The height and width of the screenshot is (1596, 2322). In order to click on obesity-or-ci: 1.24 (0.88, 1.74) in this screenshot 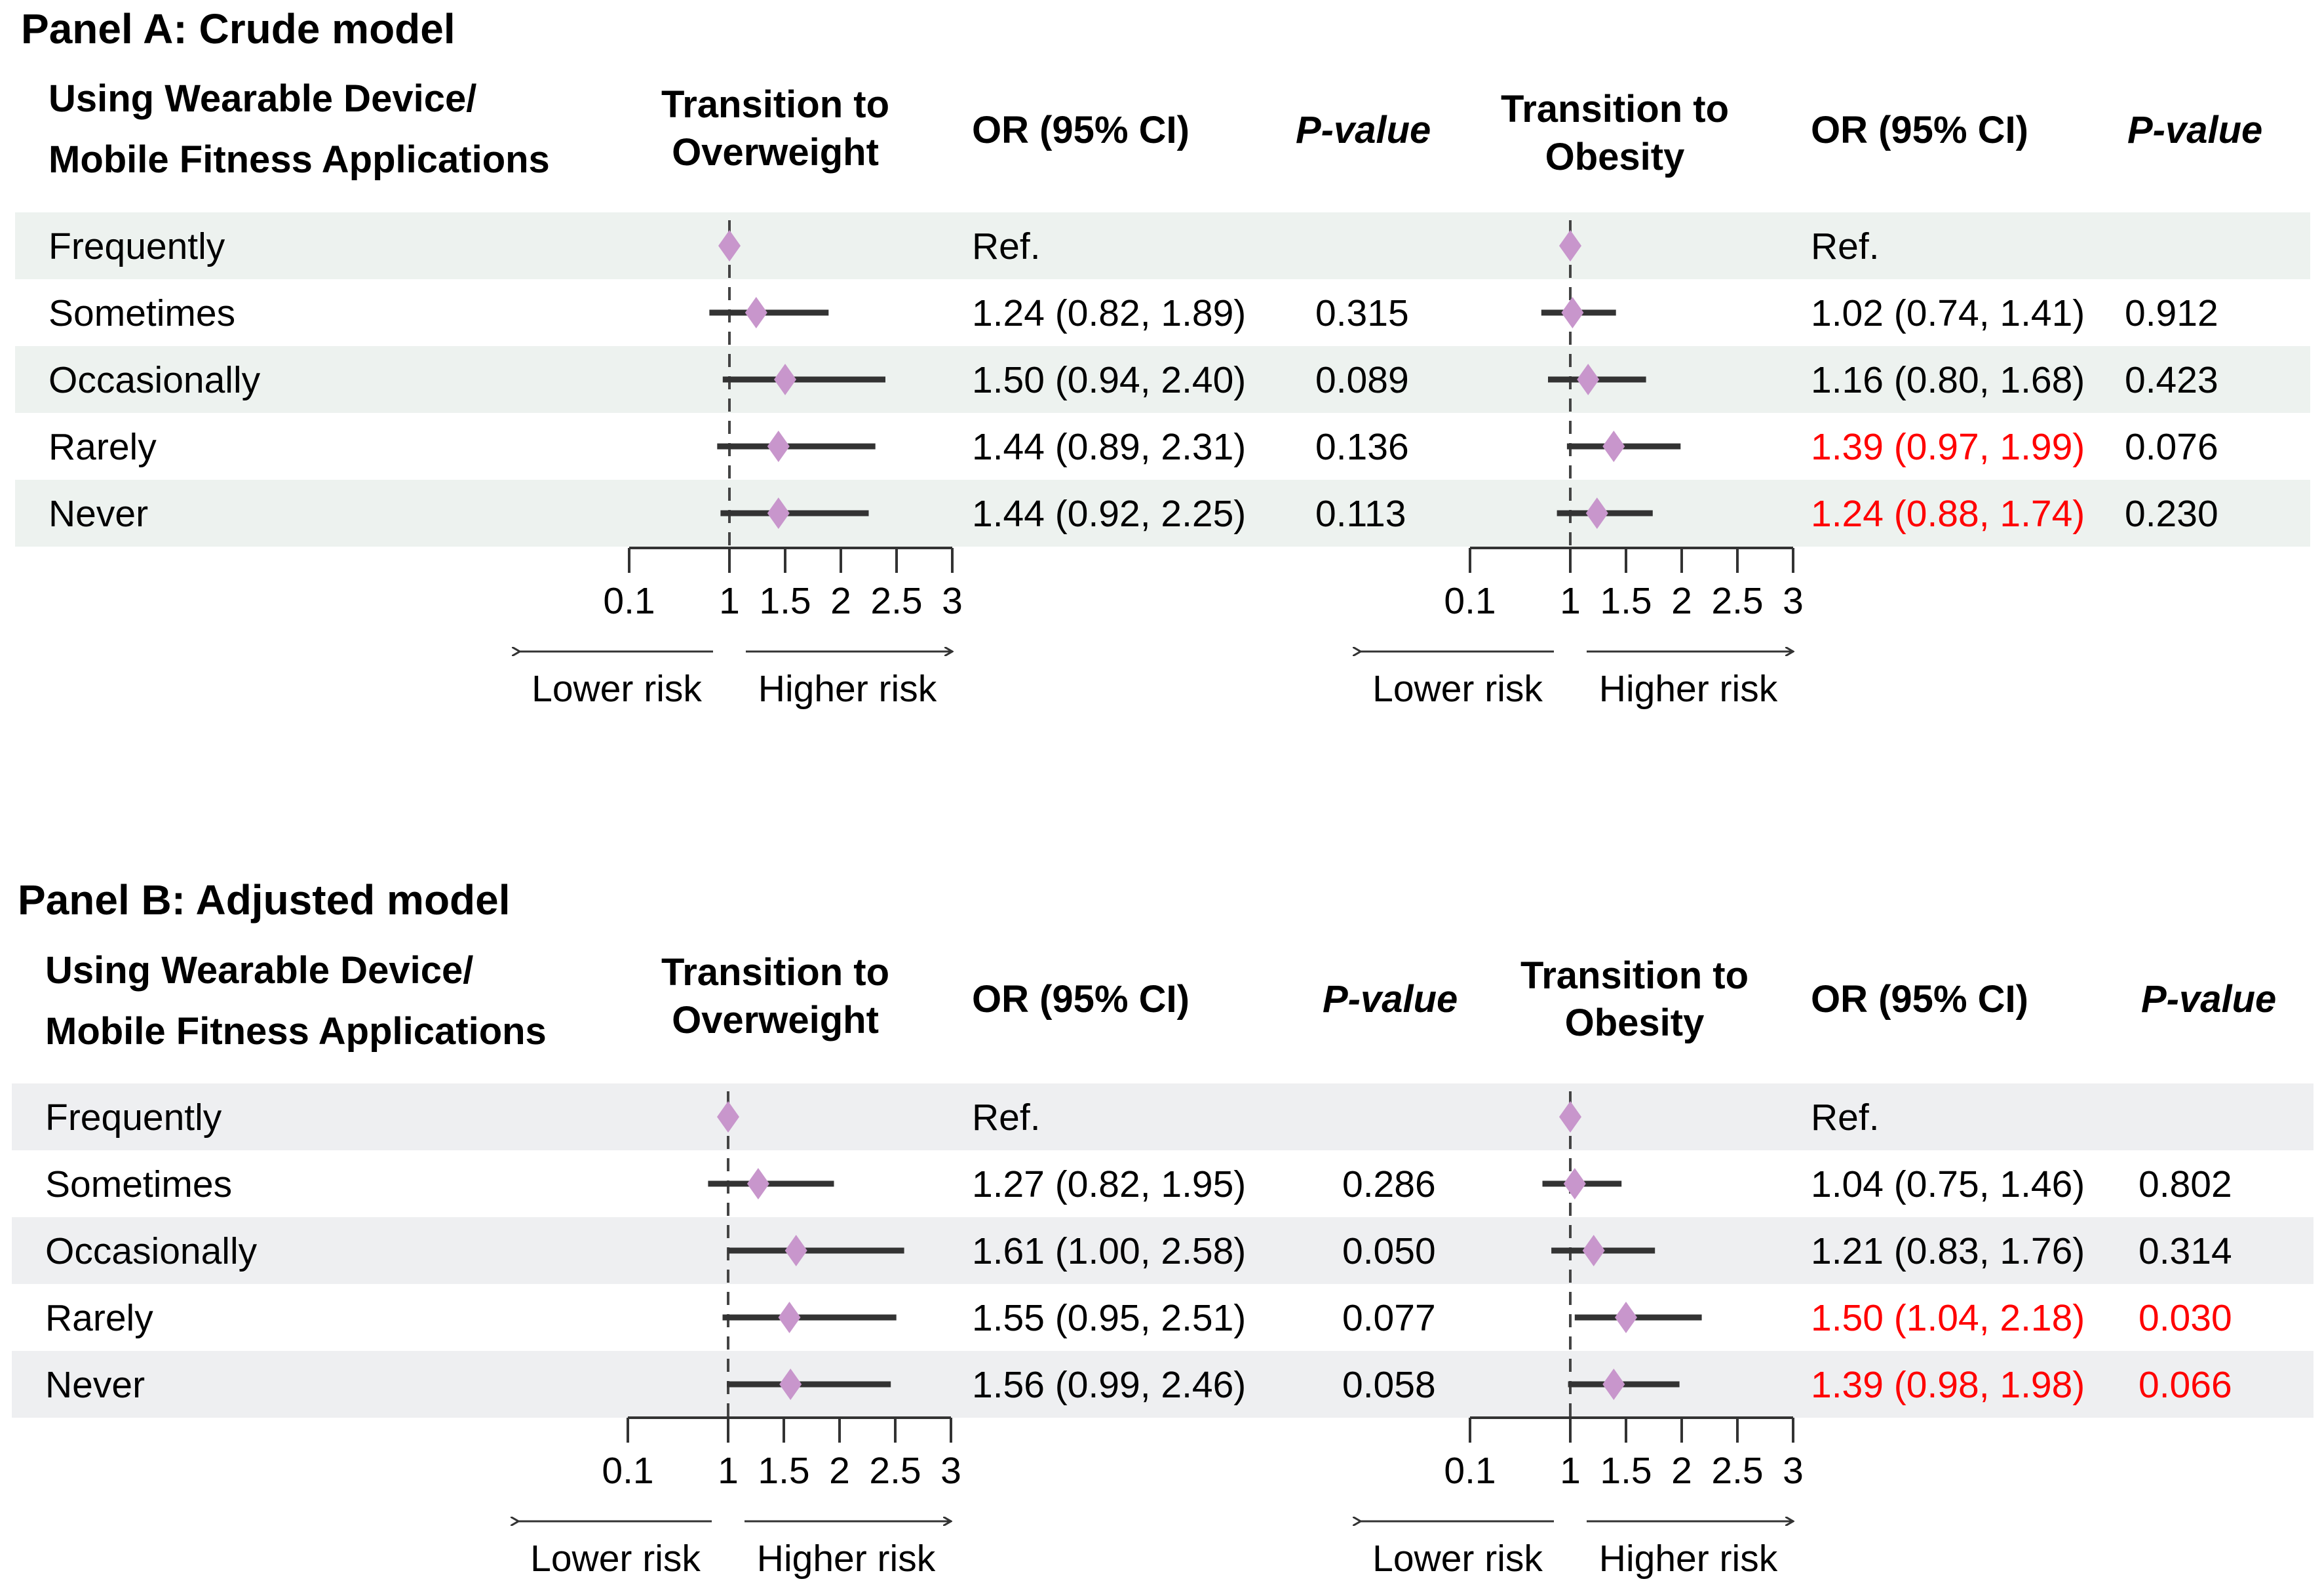, I will do `click(1948, 514)`.